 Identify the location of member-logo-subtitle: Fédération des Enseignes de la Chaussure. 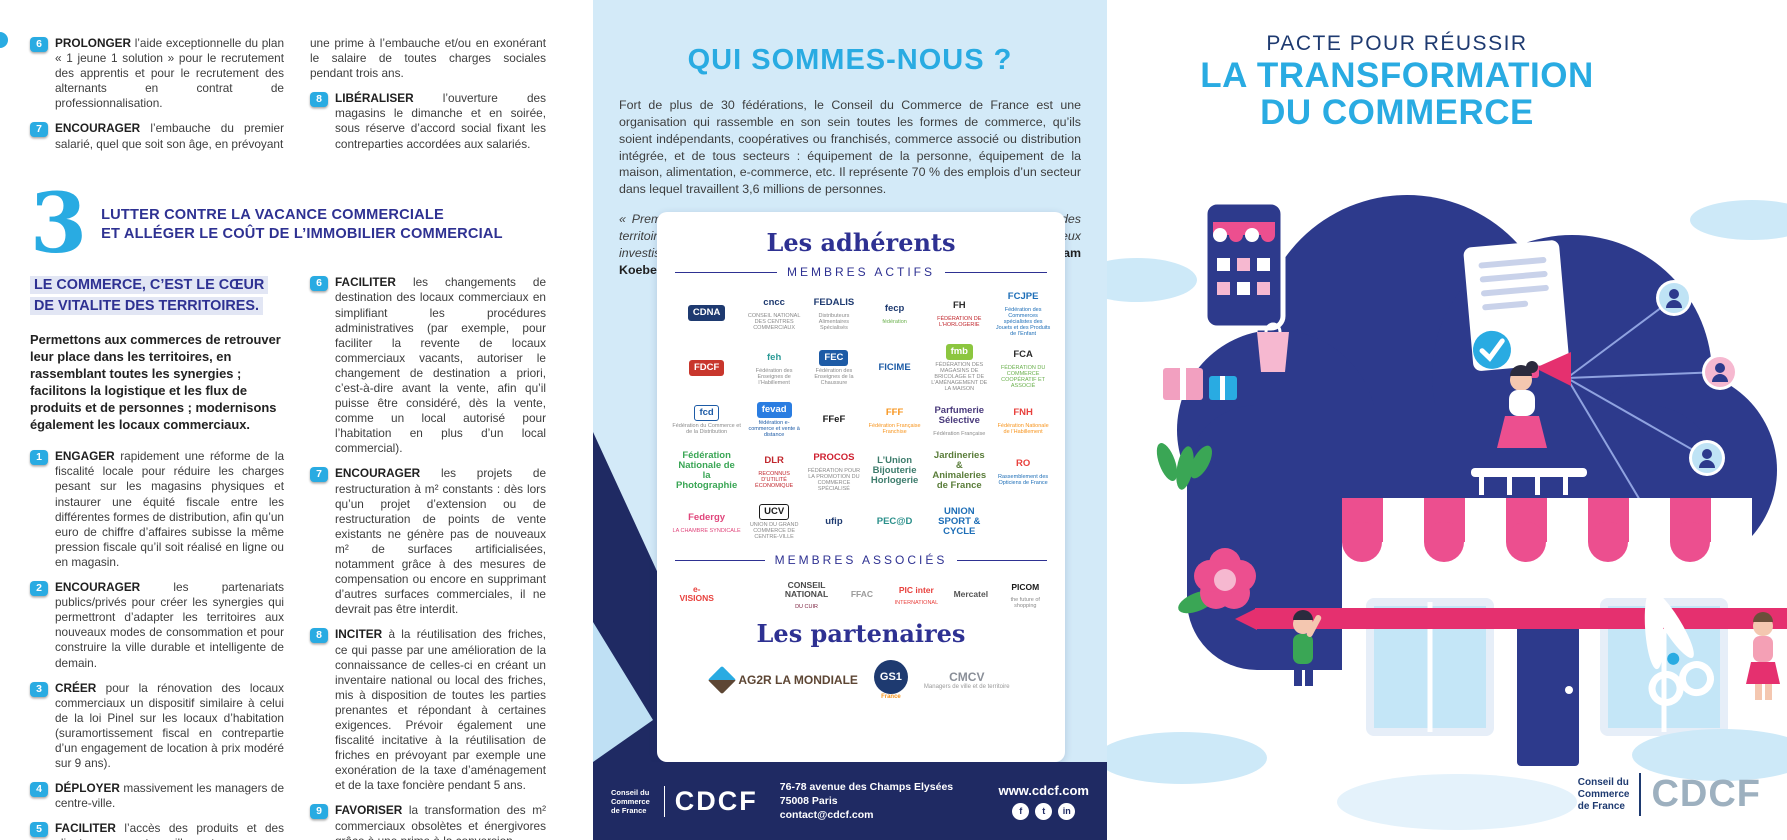
(834, 377).